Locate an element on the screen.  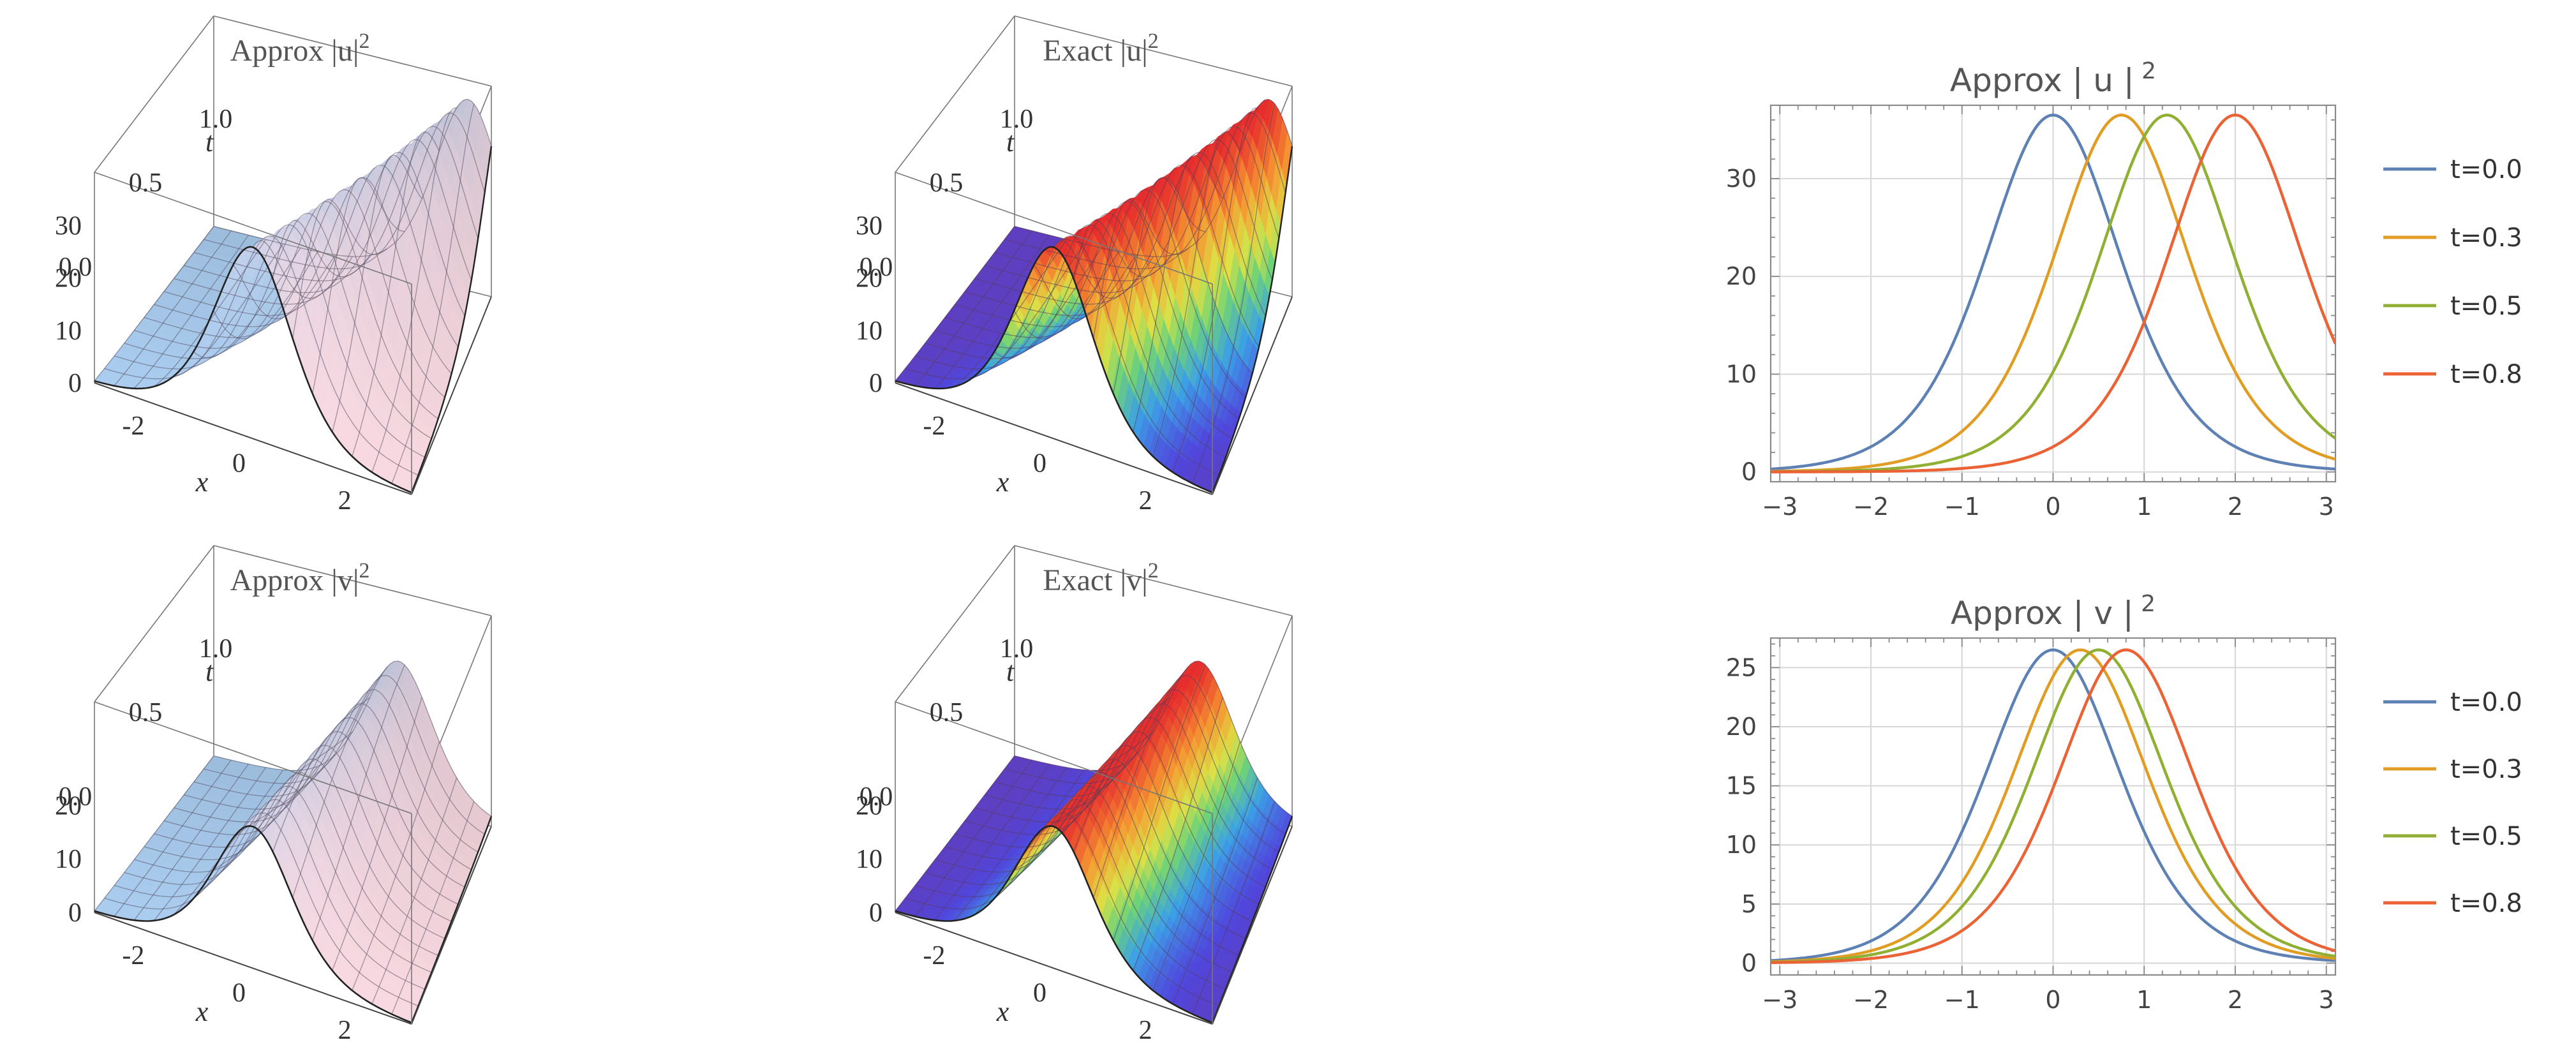
tick-label-x: −1 is located at coordinates (1962, 1000).